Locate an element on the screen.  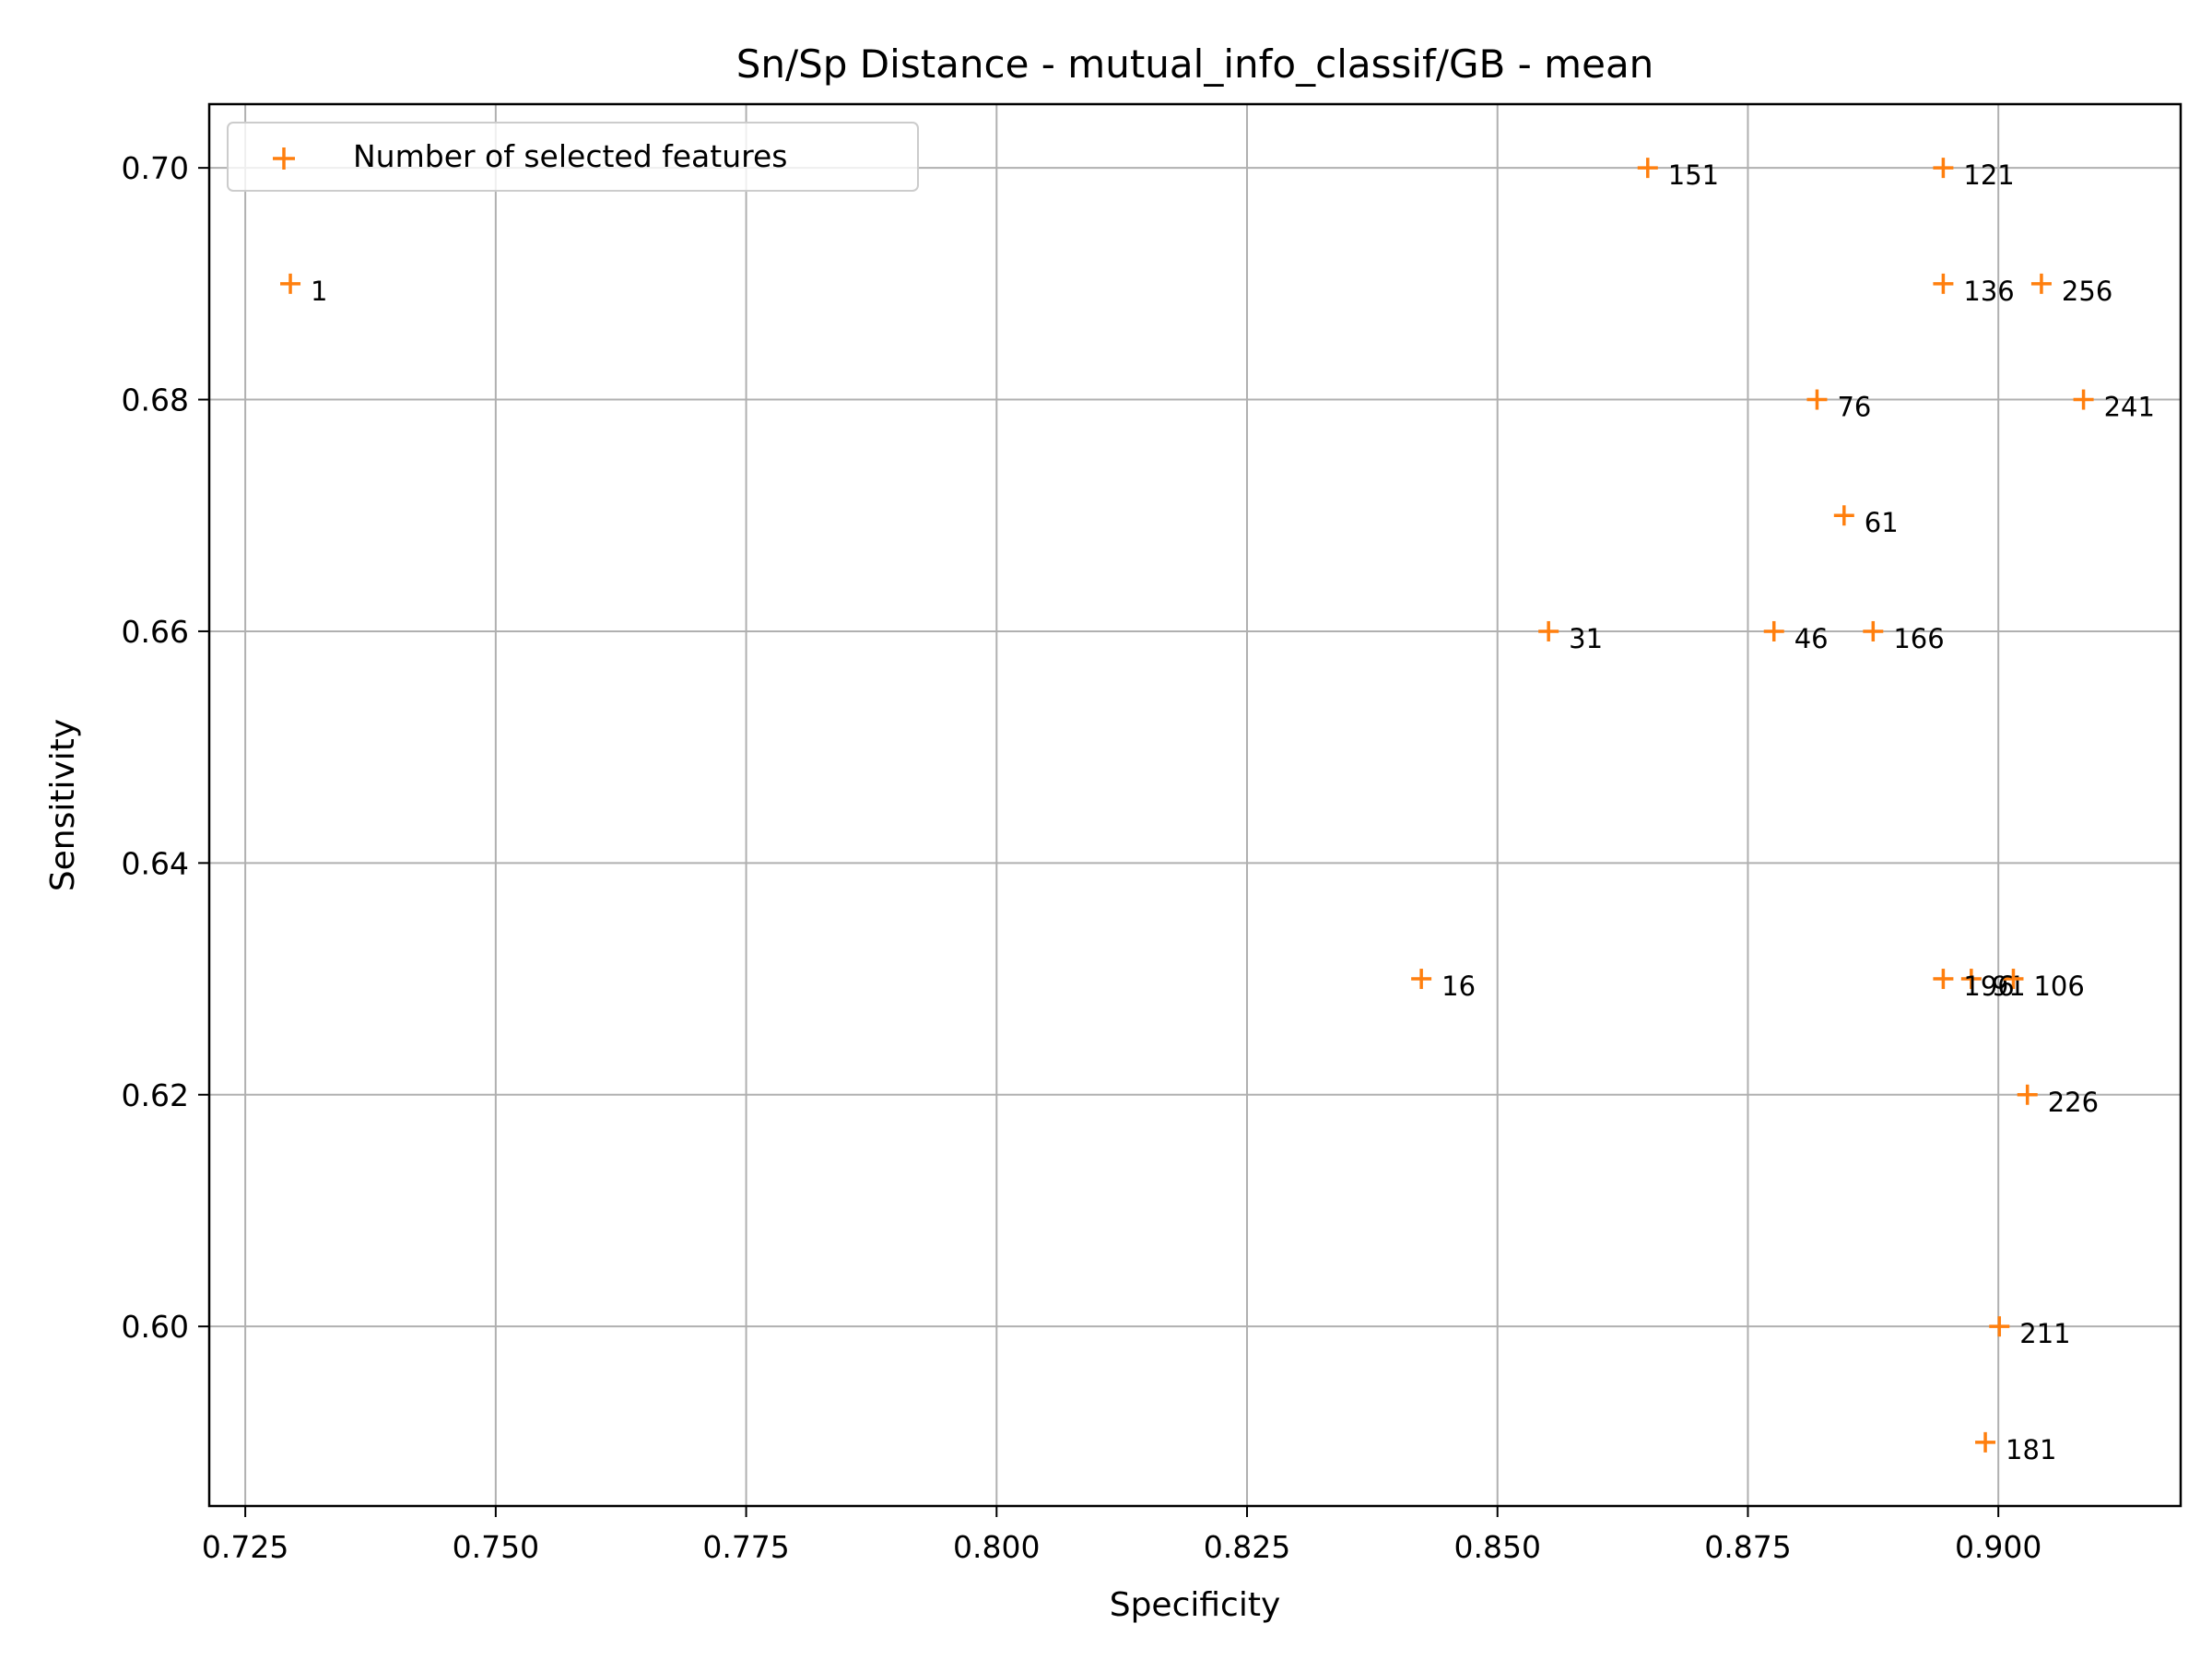
point-label: 256 is located at coordinates (2087, 291).